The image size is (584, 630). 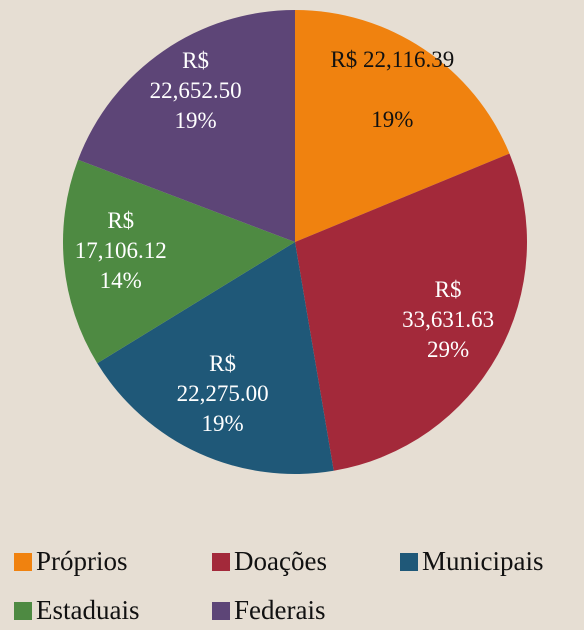 I want to click on legend-item: Federais, so click(x=268, y=610).